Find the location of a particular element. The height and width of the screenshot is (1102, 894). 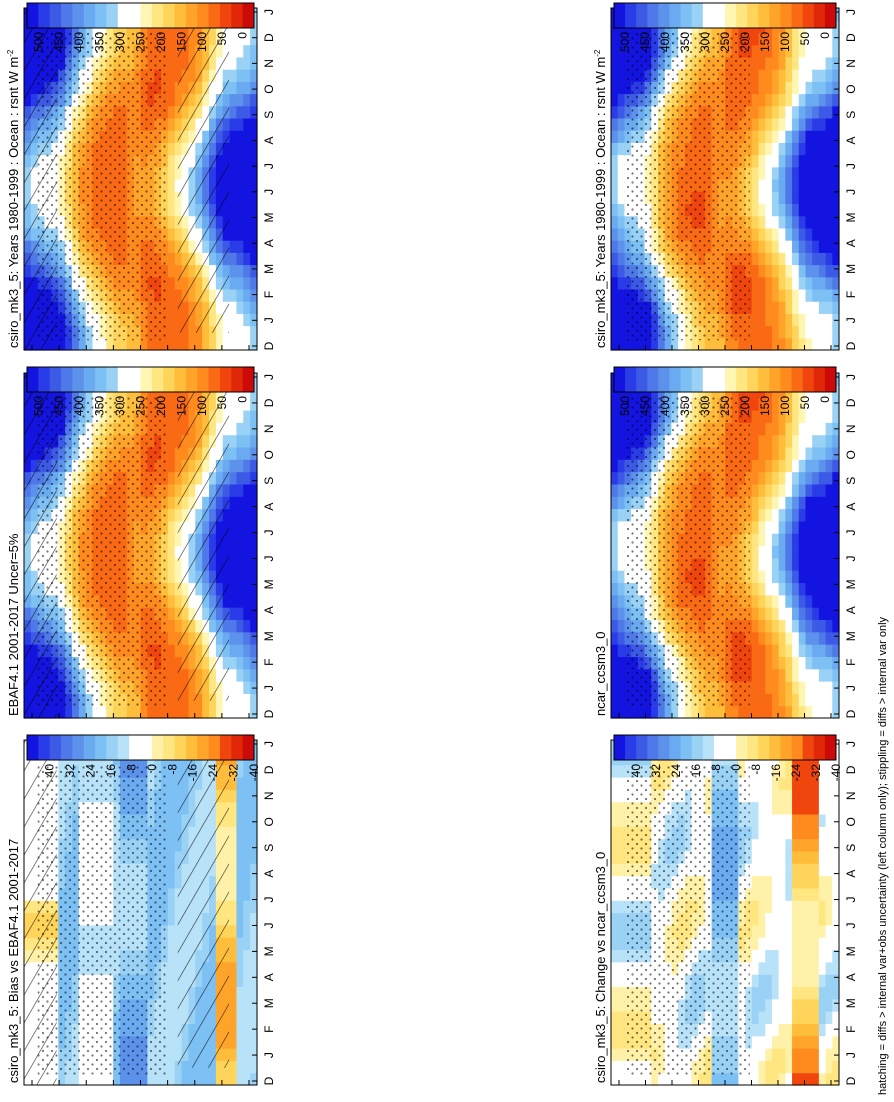

colorbar-label: 0 is located at coordinates (243, 35).